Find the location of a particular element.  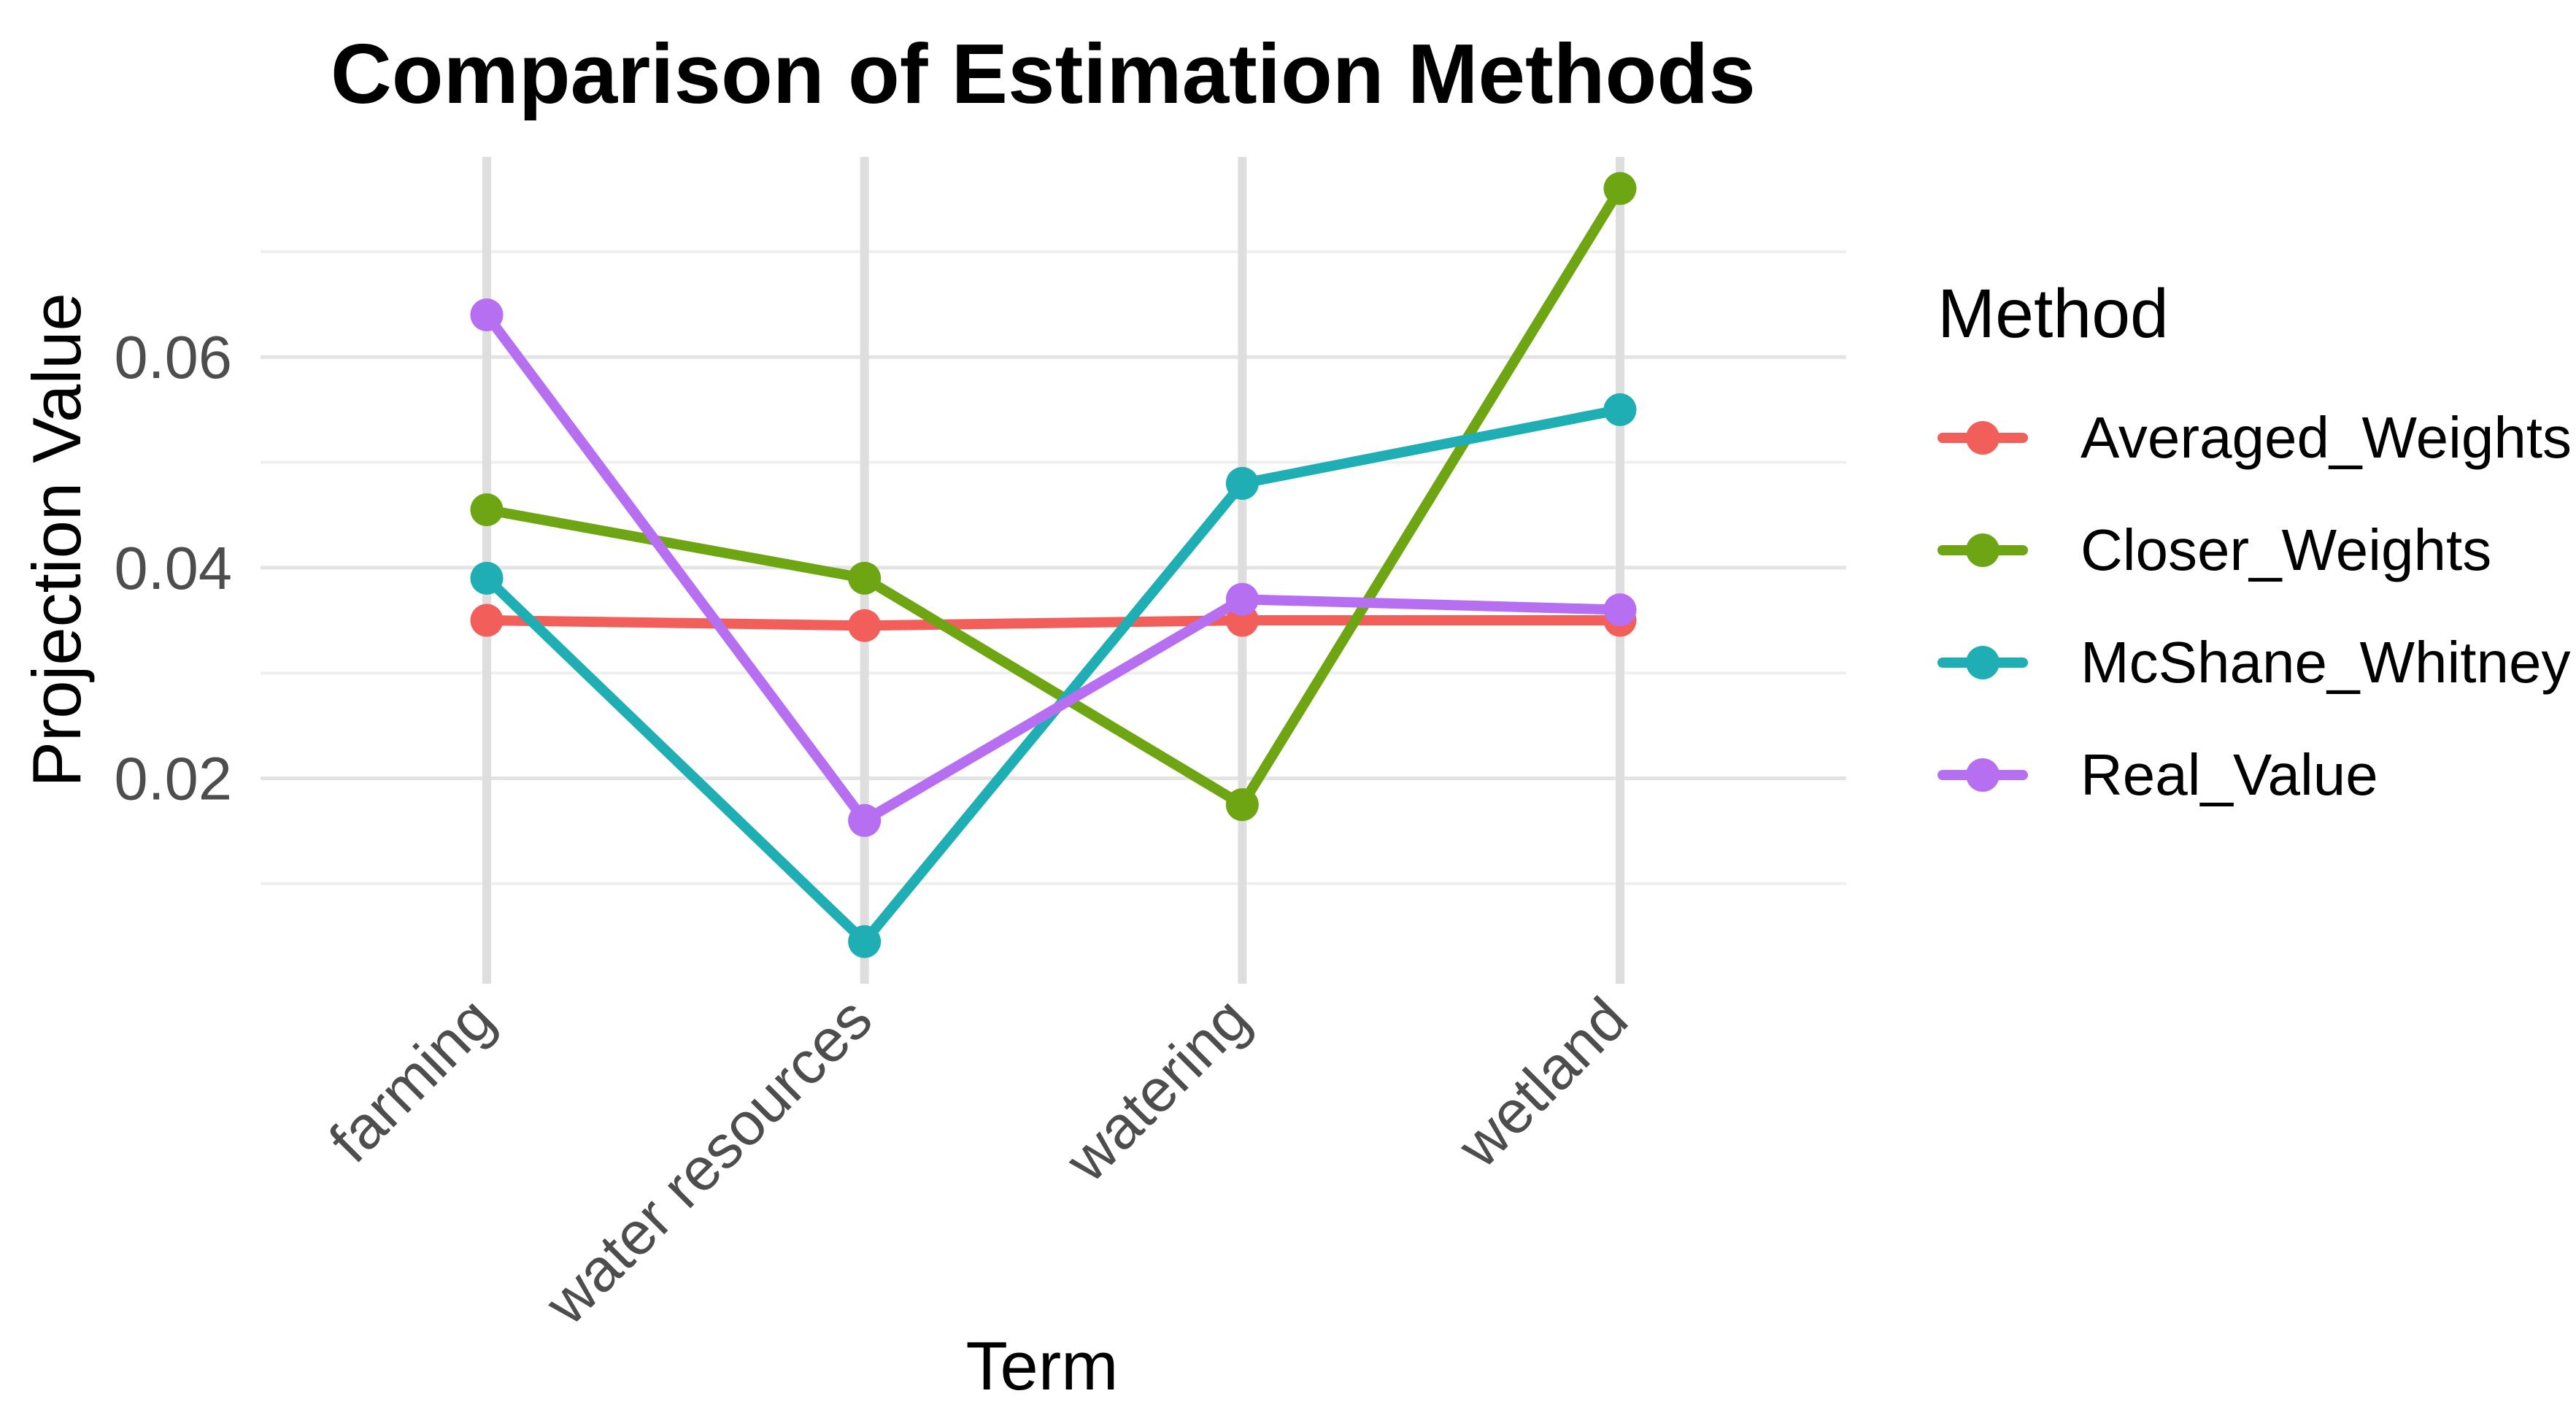

data-point-Real_Value-watering is located at coordinates (1242, 599).